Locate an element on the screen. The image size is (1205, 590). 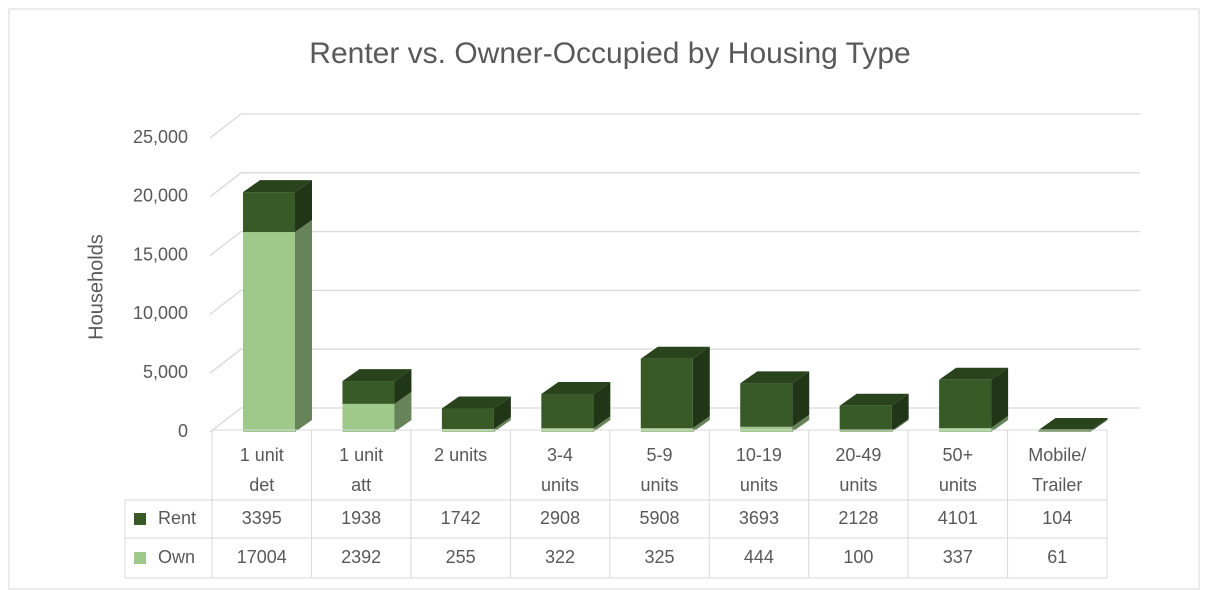
category-cell: Mobile/Trailer is located at coordinates (1057, 470).